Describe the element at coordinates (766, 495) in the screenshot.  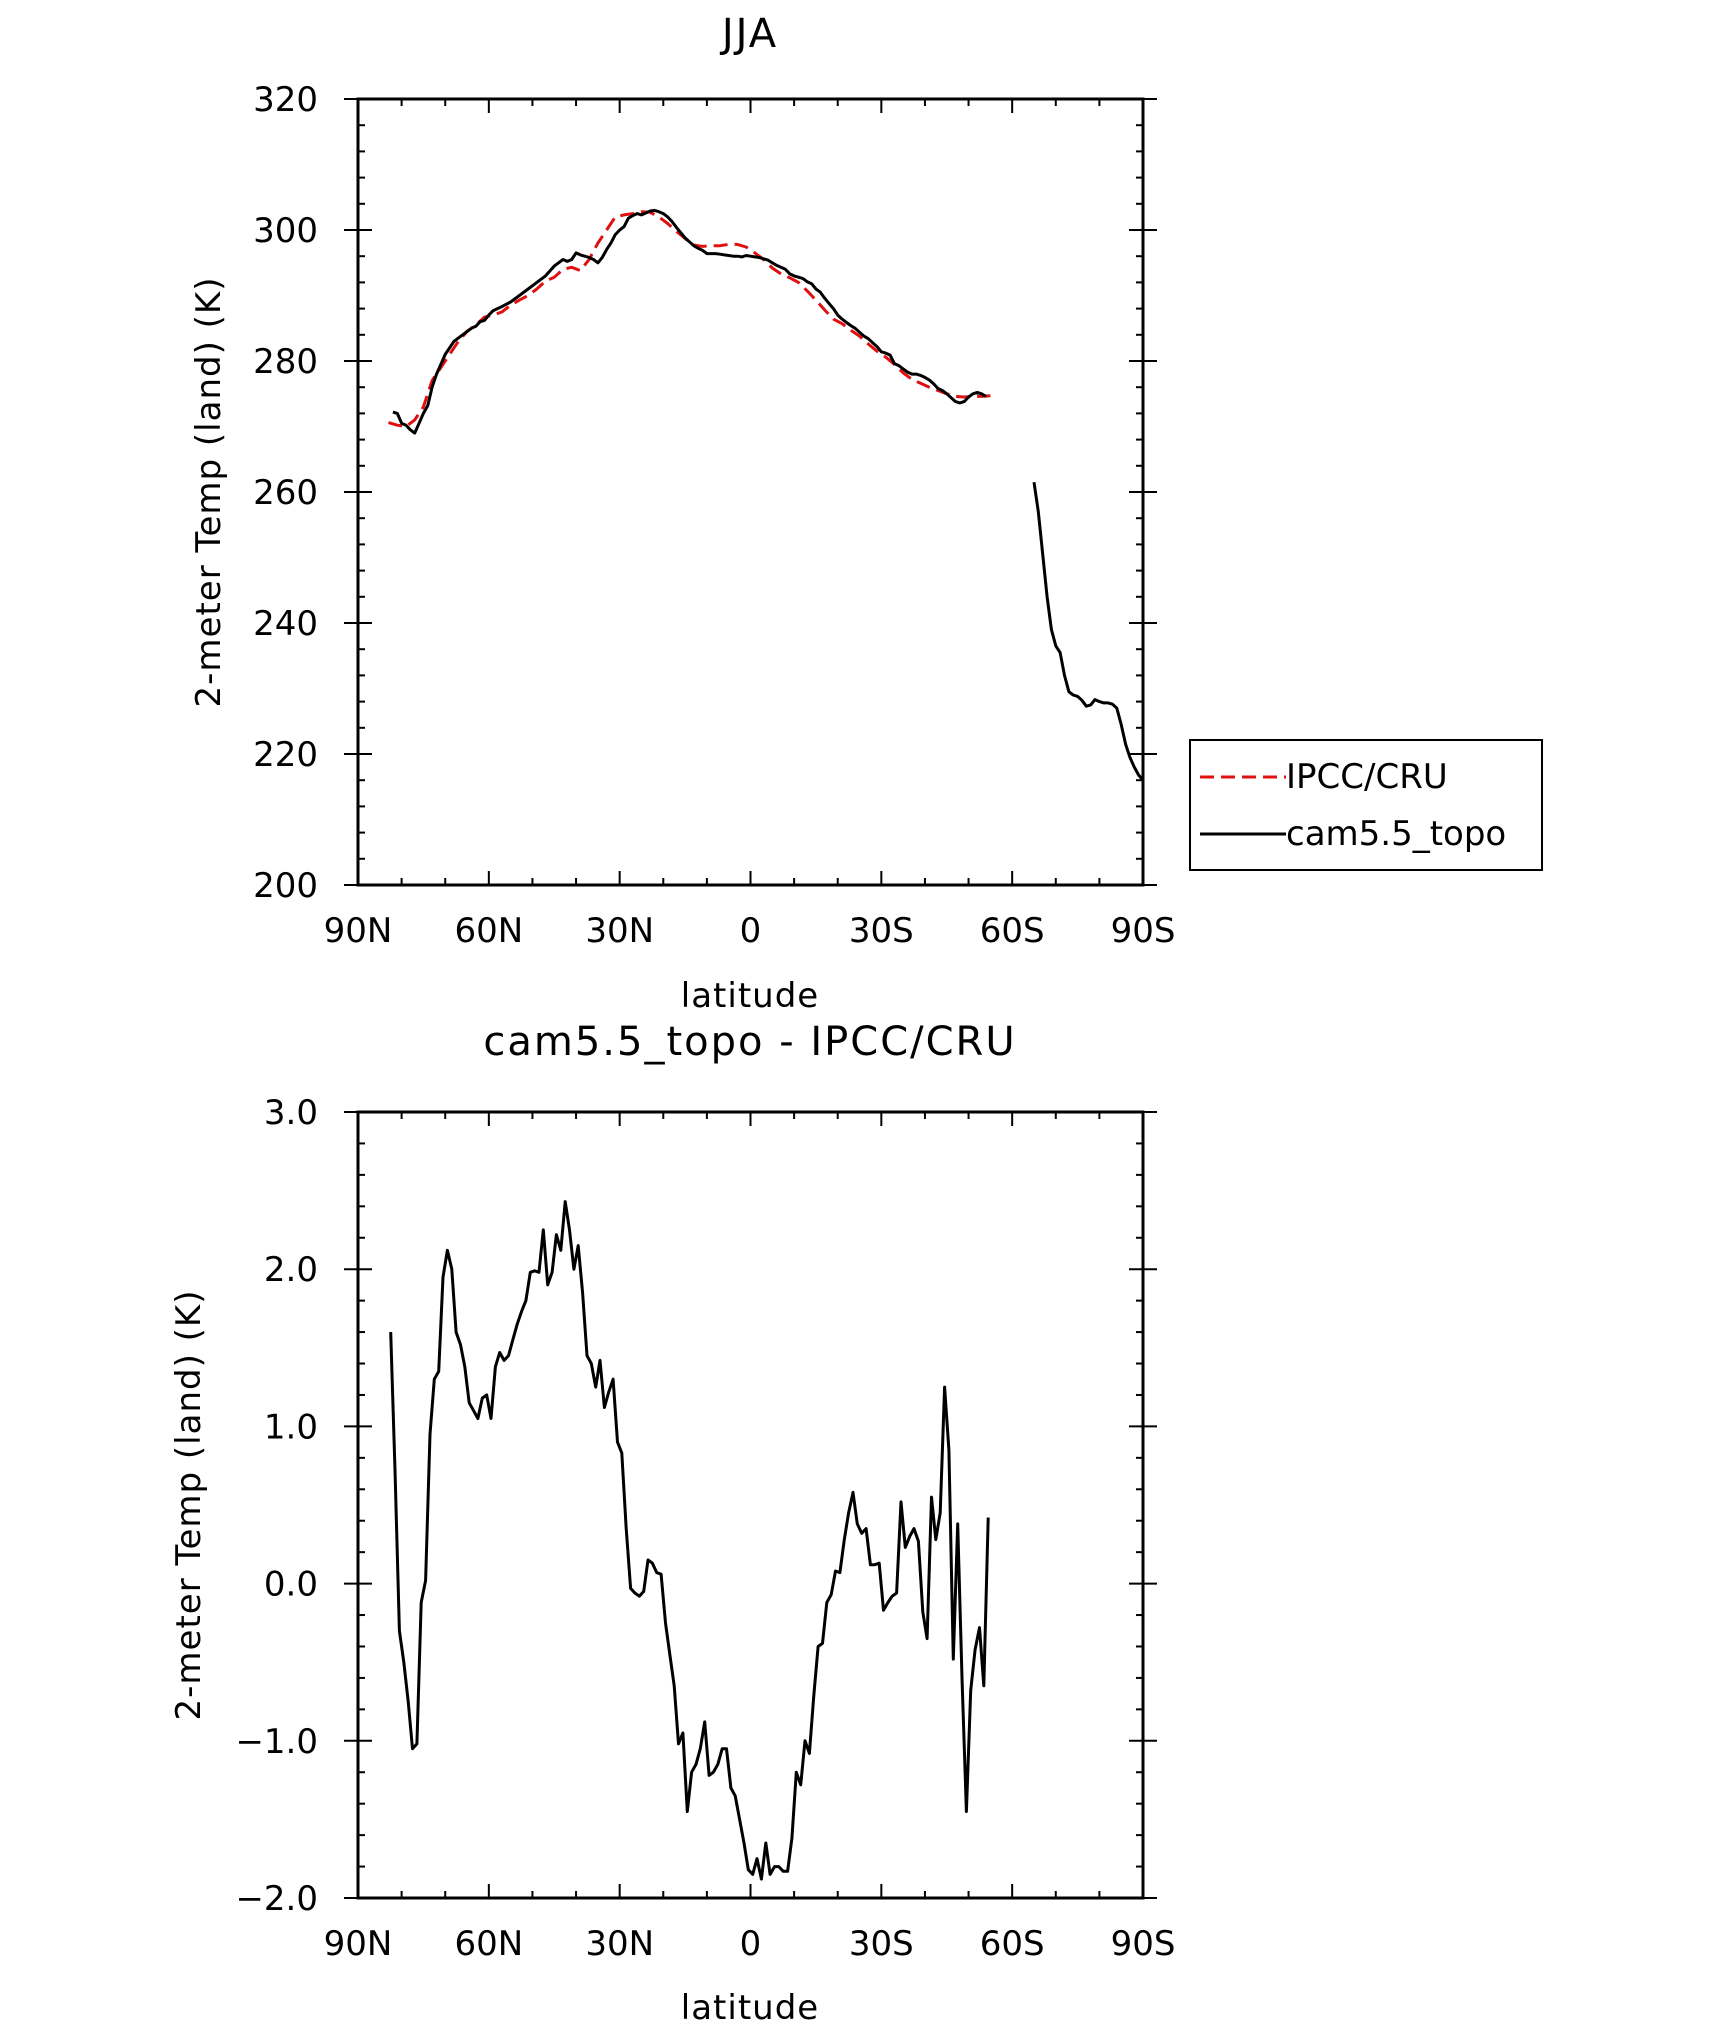
I see `plot-lines-top` at that location.